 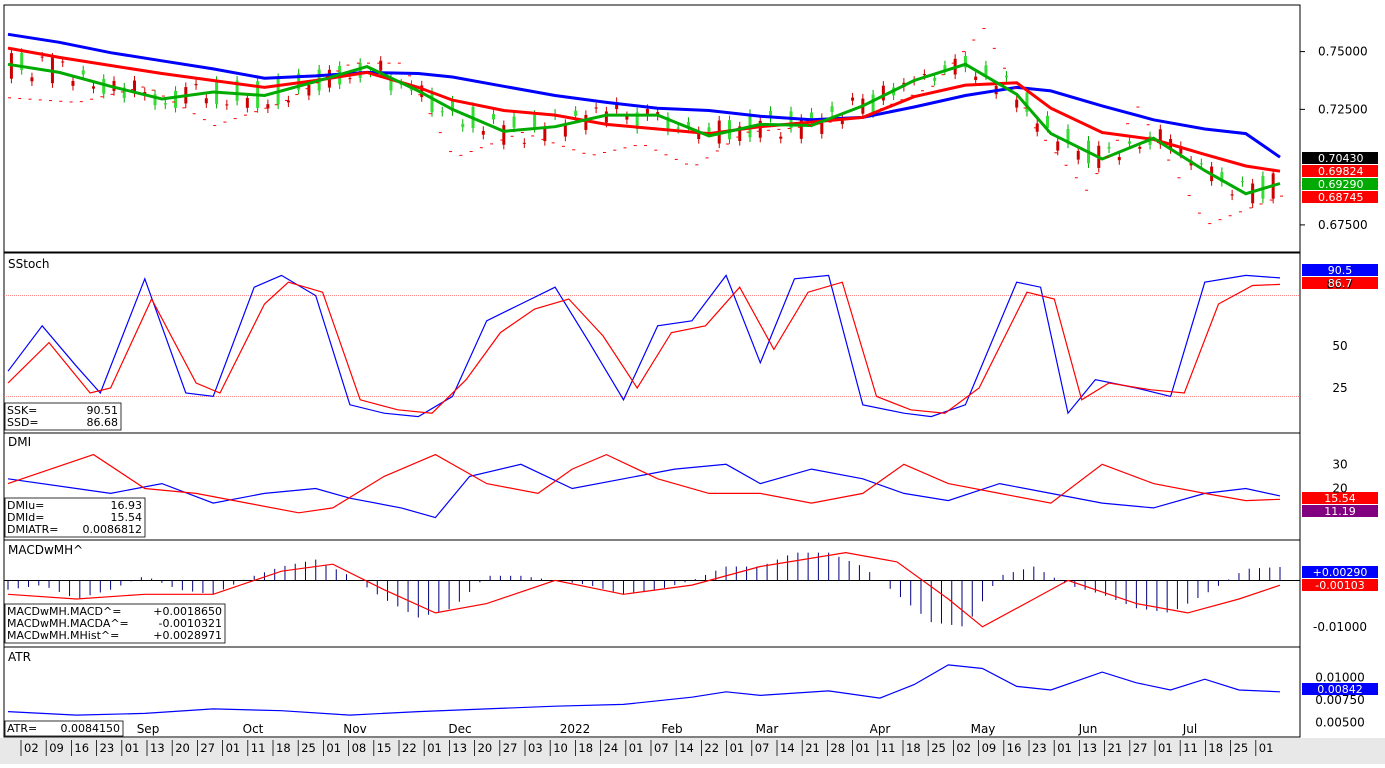 What do you see at coordinates (19, 657) in the screenshot?
I see `panel-title: ATR` at bounding box center [19, 657].